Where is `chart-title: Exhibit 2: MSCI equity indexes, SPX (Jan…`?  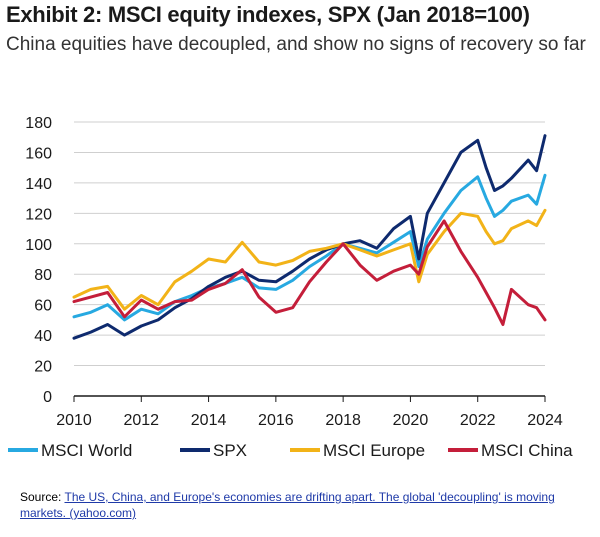
chart-title: Exhibit 2: MSCI equity indexes, SPX (Jan… is located at coordinates (268, 14).